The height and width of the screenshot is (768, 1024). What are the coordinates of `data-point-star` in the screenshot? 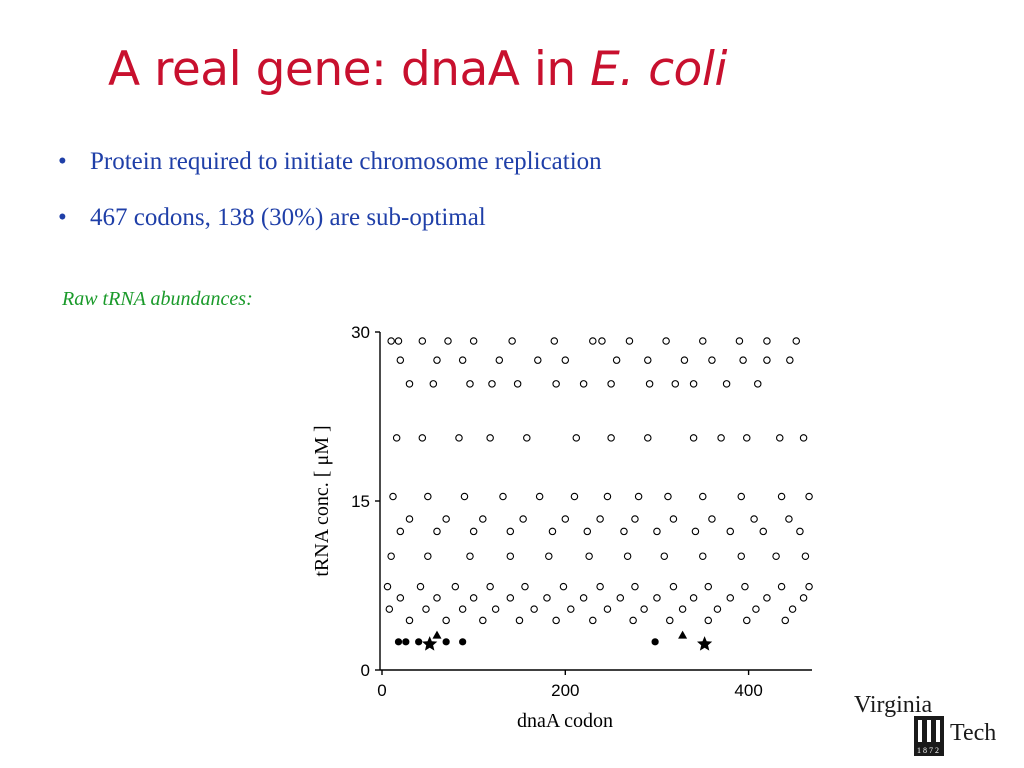 It's located at (430, 643).